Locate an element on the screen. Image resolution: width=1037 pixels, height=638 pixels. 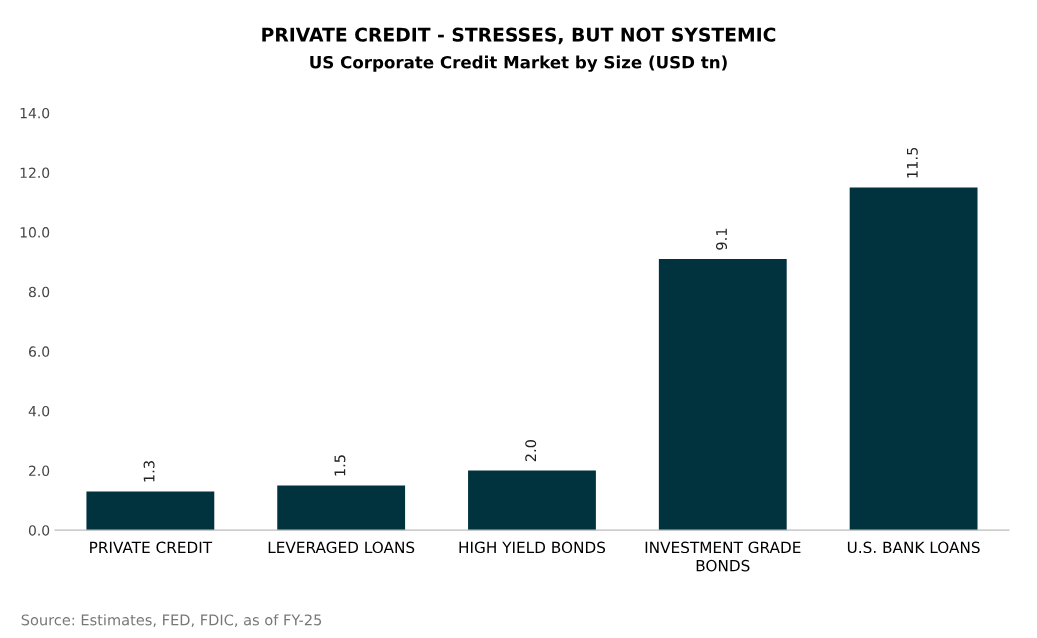
x-tick-label: HIGH YIELD BONDS is located at coordinates (532, 547).